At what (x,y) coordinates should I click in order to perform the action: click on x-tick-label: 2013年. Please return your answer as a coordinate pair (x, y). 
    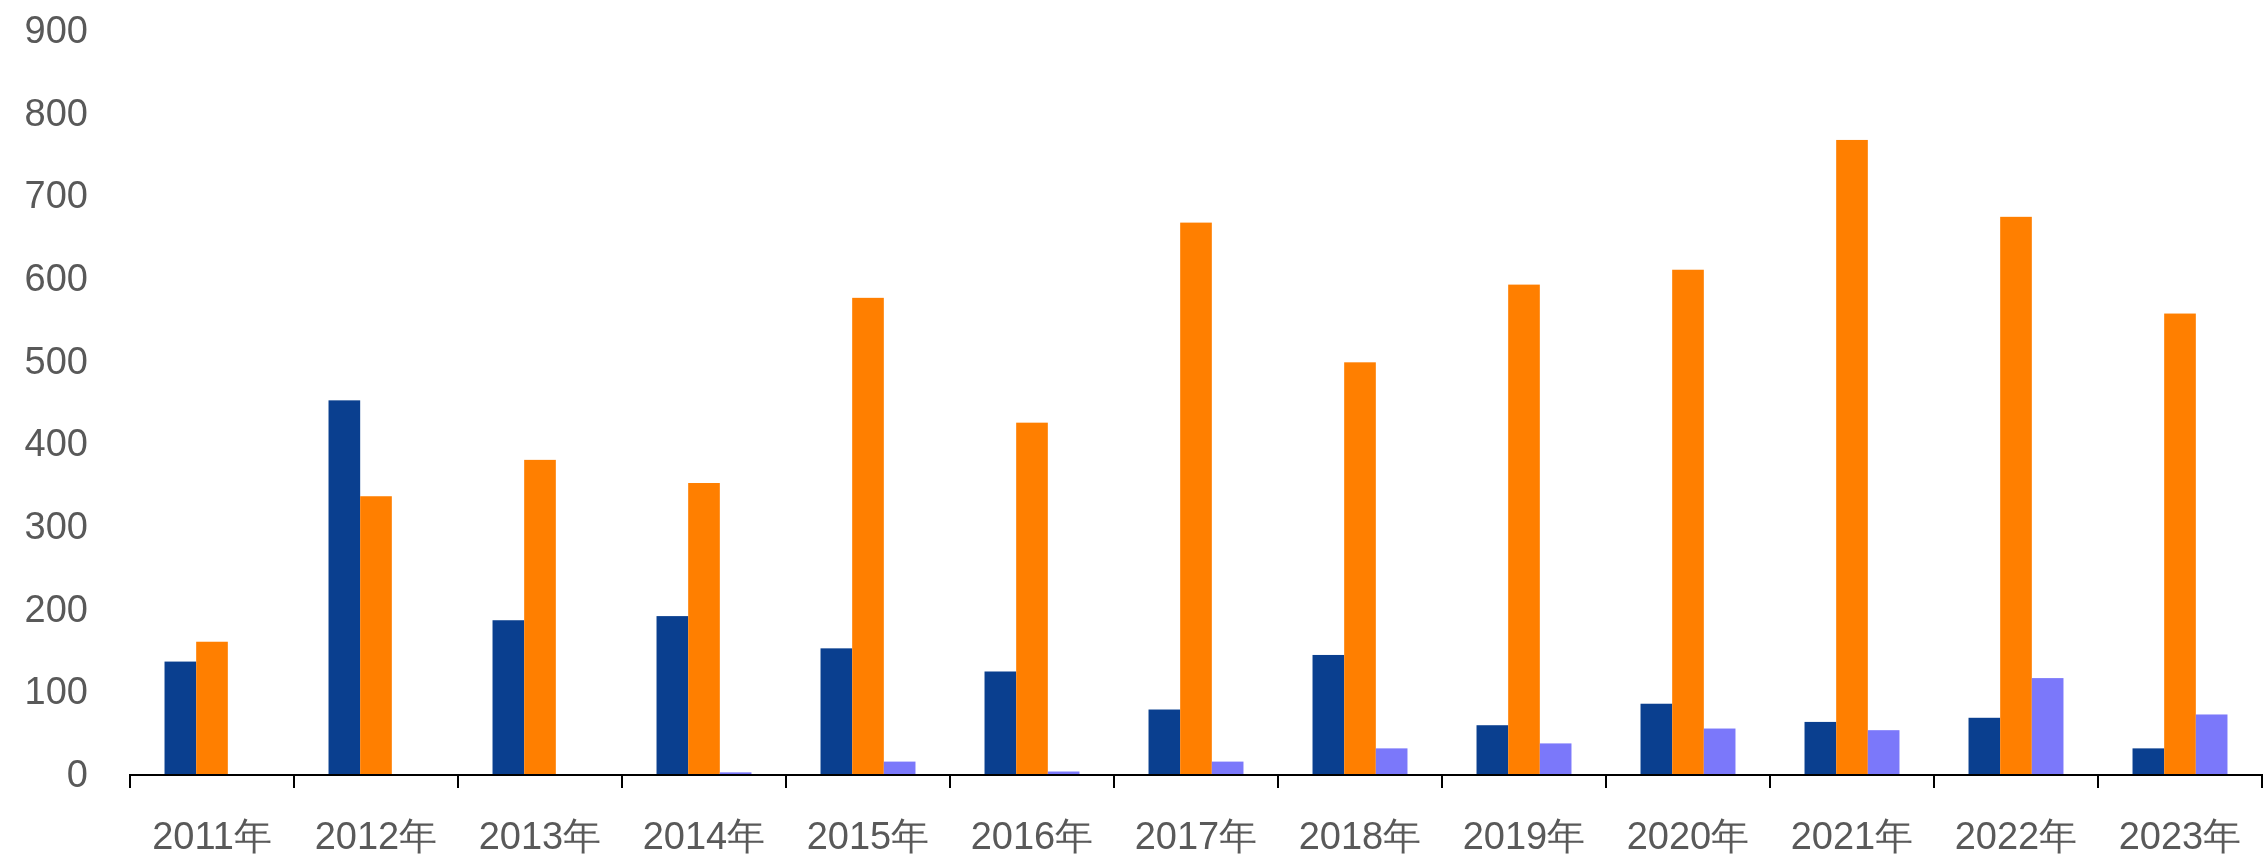
    Looking at the image, I should click on (540, 836).